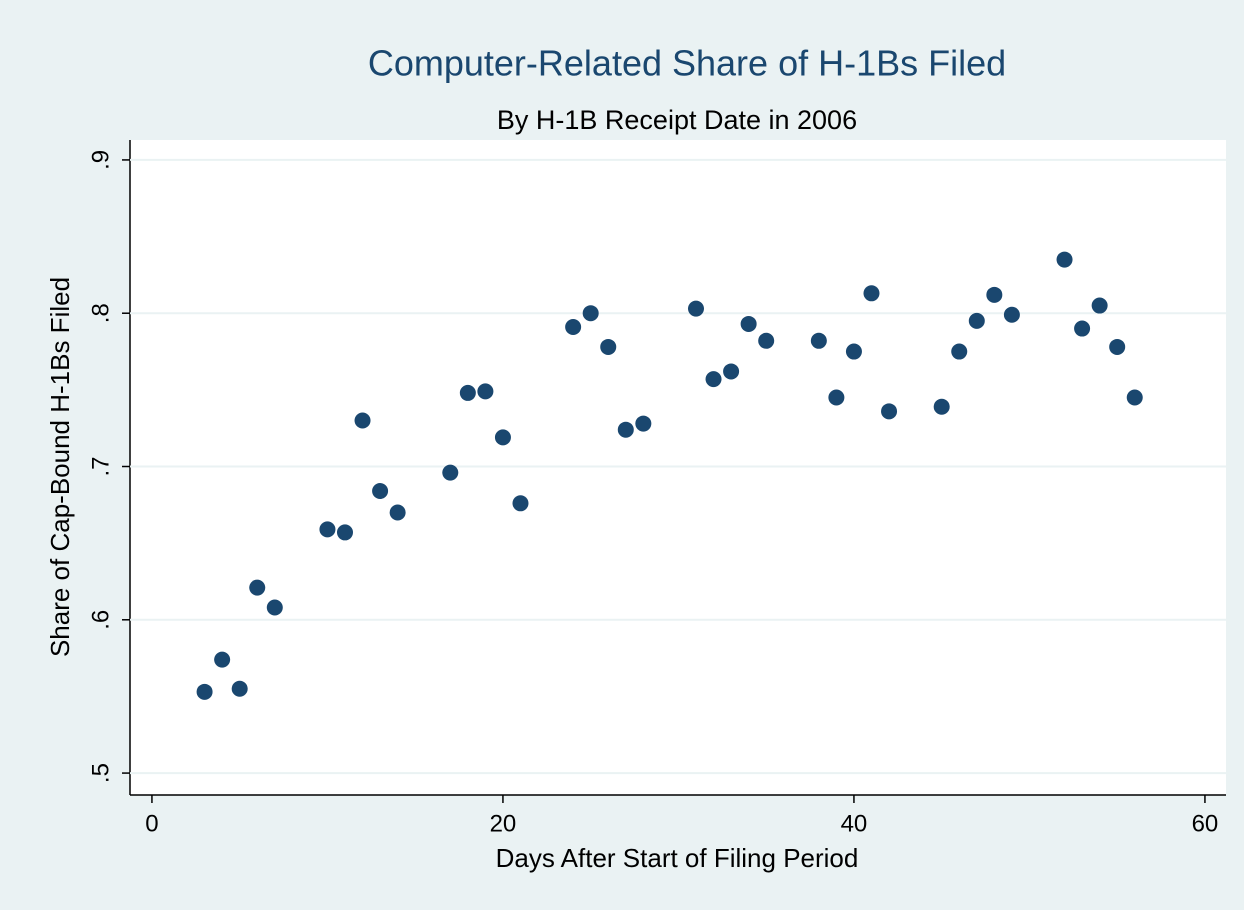 Image resolution: width=1244 pixels, height=910 pixels. What do you see at coordinates (687, 63) in the screenshot?
I see `chart-title: Computer-Related Share of H-1Bs Filed` at bounding box center [687, 63].